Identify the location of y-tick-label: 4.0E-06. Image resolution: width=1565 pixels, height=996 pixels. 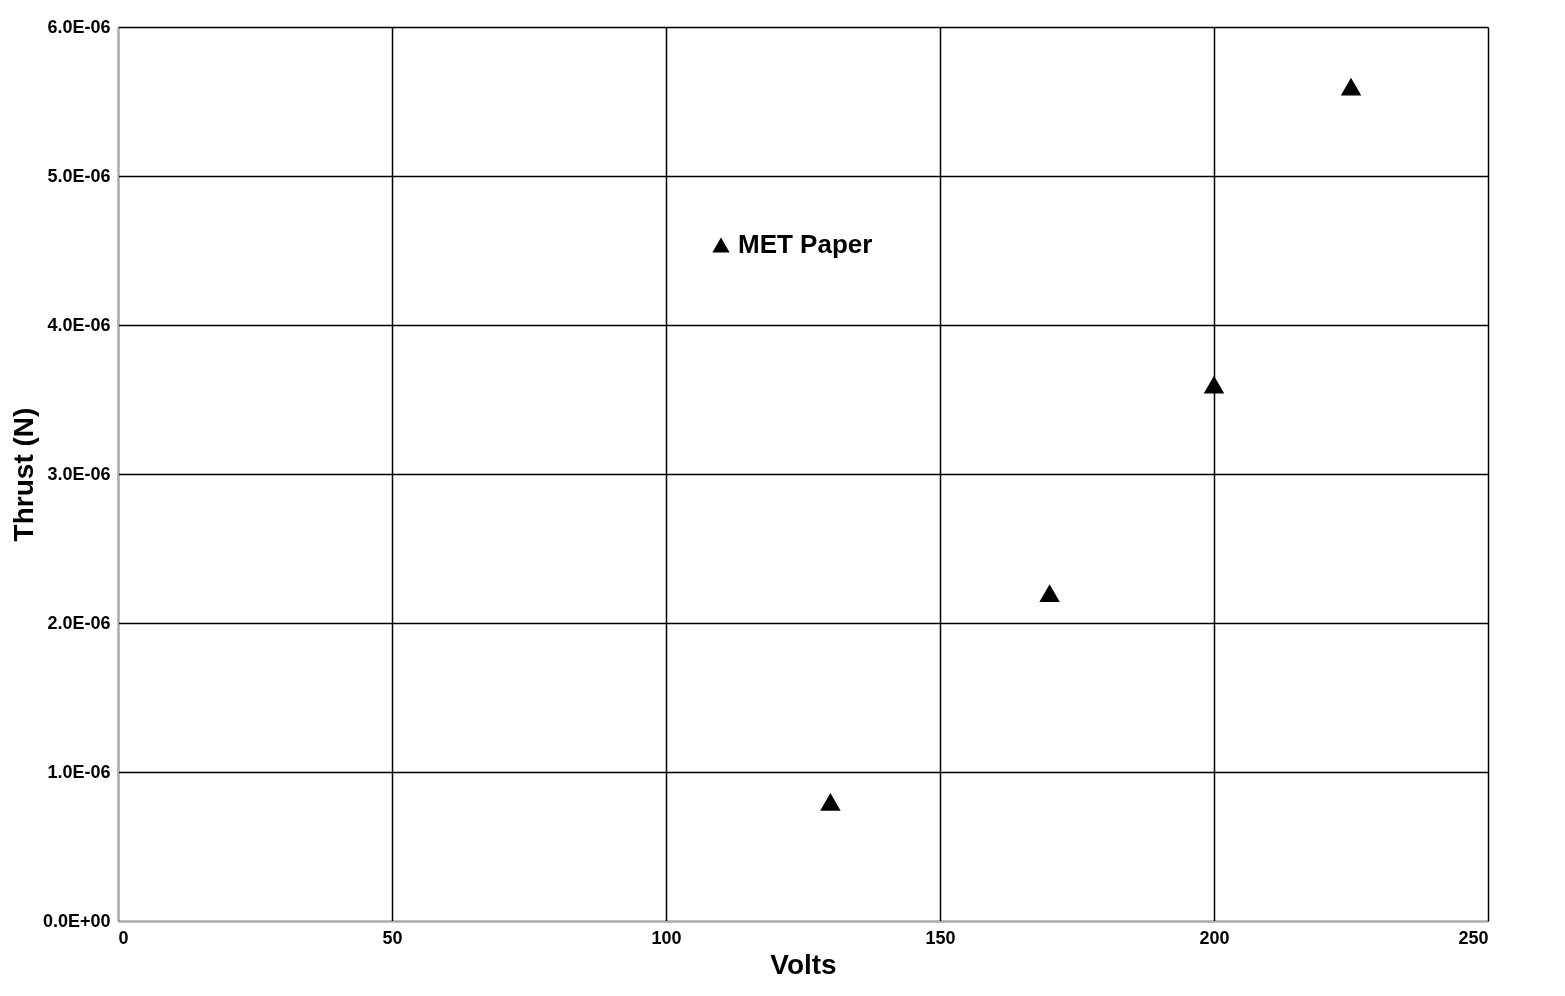
(79, 324).